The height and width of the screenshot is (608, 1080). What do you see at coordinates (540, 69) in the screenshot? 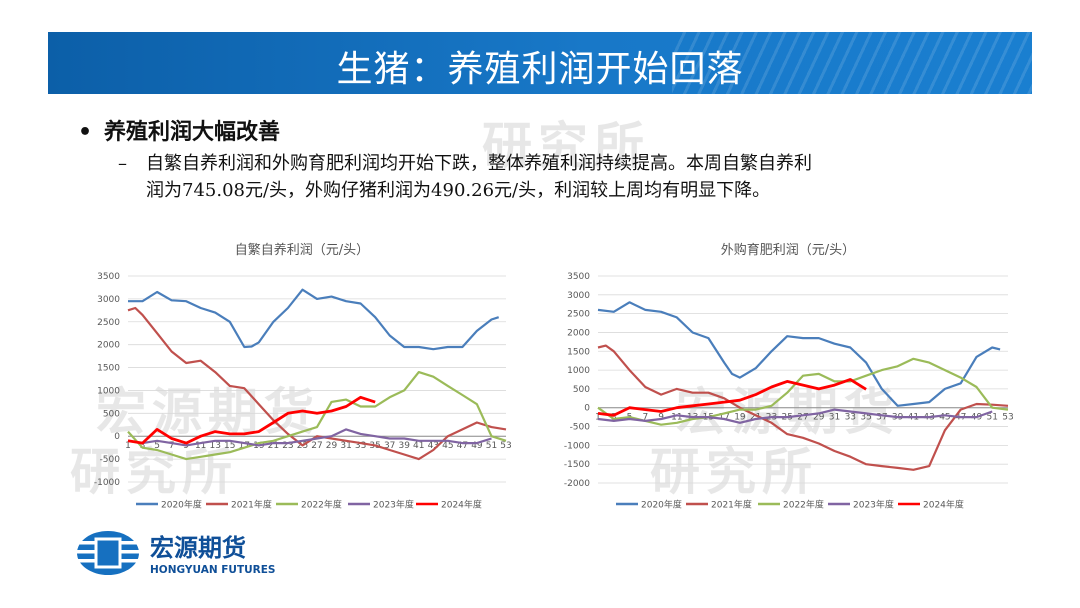
I see `page-title: 生猪：养殖利润开始回落` at bounding box center [540, 69].